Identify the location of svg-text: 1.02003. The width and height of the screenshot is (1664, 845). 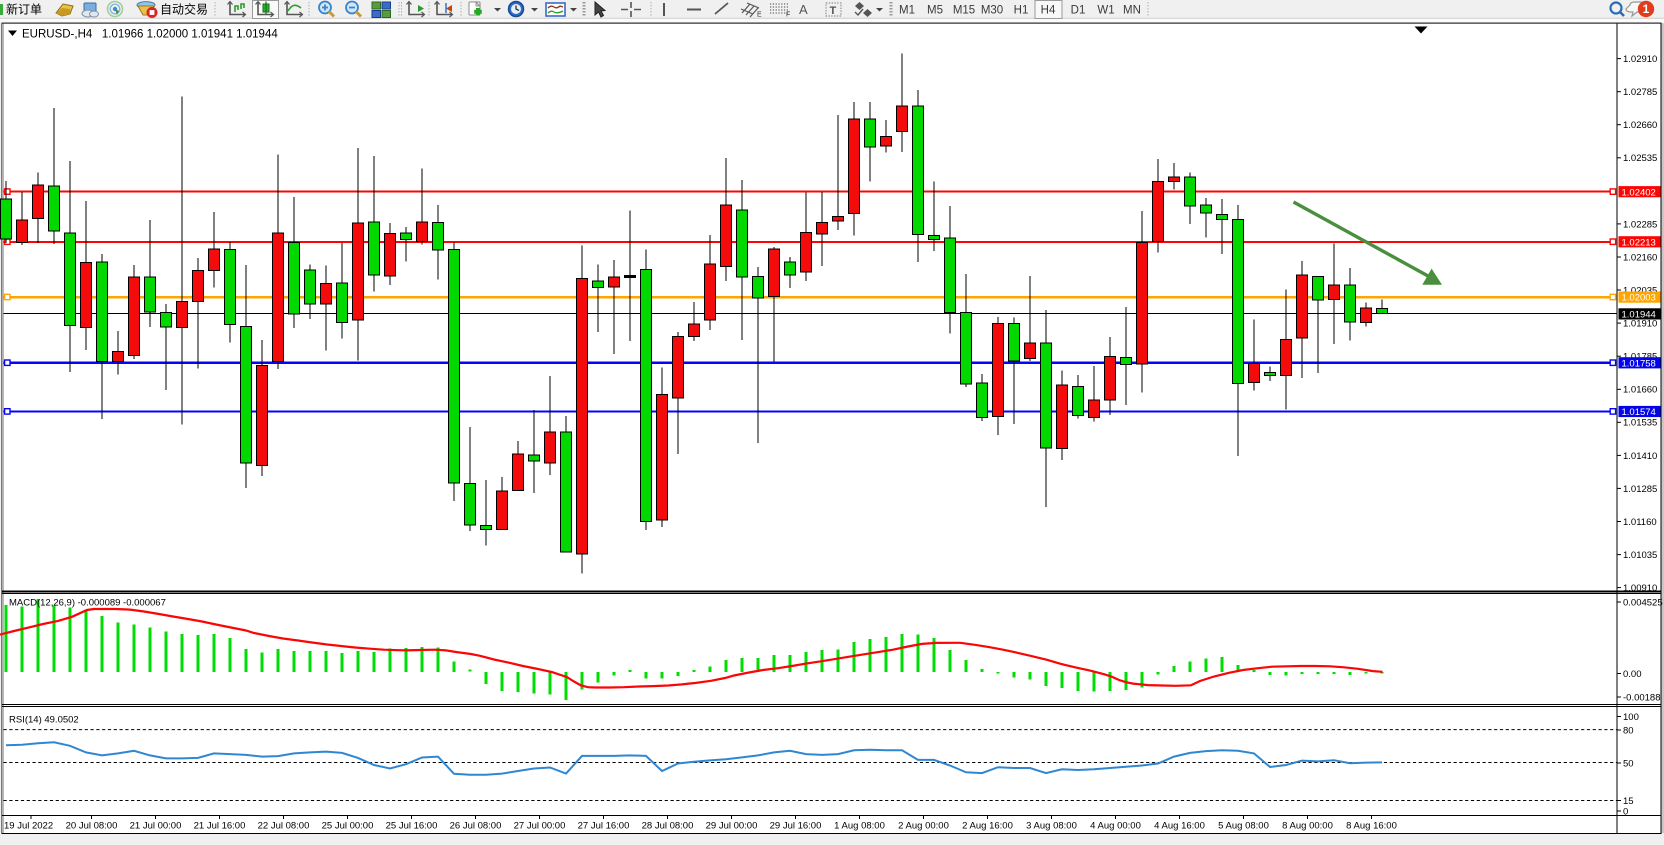
(1639, 298).